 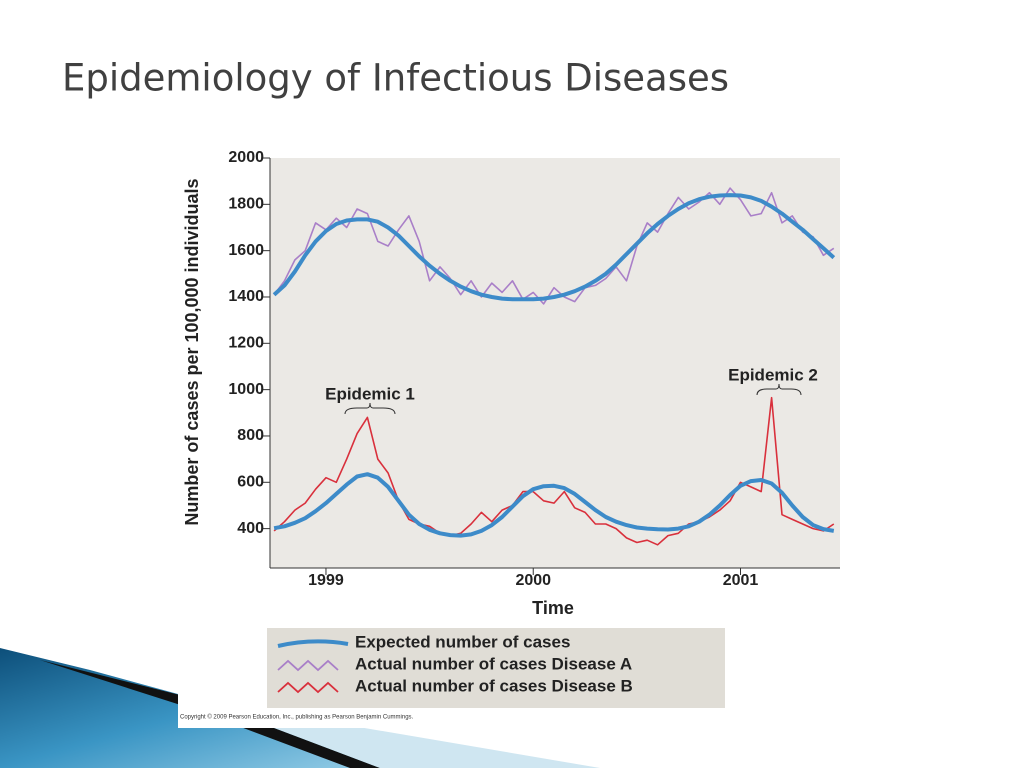 What do you see at coordinates (326, 580) in the screenshot?
I see `x-tick-label: 1999` at bounding box center [326, 580].